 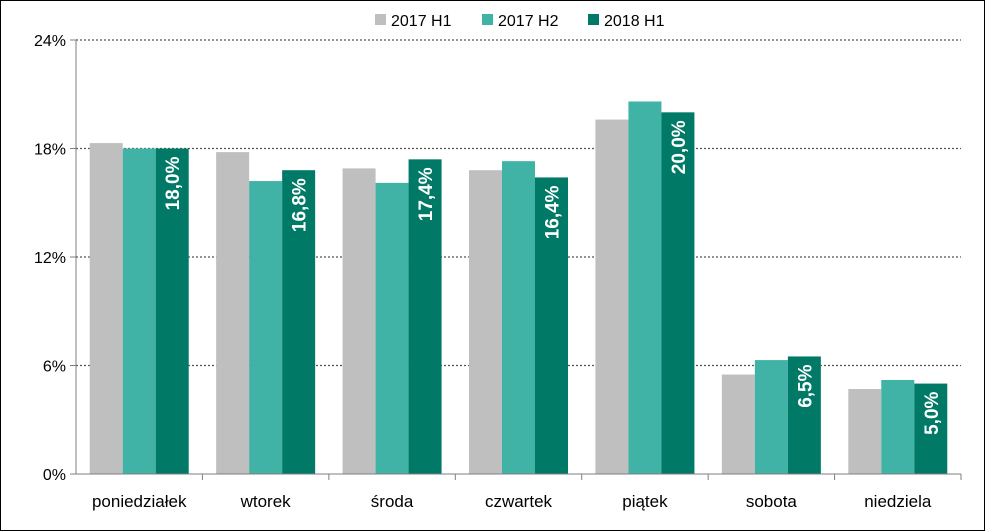 What do you see at coordinates (805, 385) in the screenshot?
I see `data-label: 6,5%` at bounding box center [805, 385].